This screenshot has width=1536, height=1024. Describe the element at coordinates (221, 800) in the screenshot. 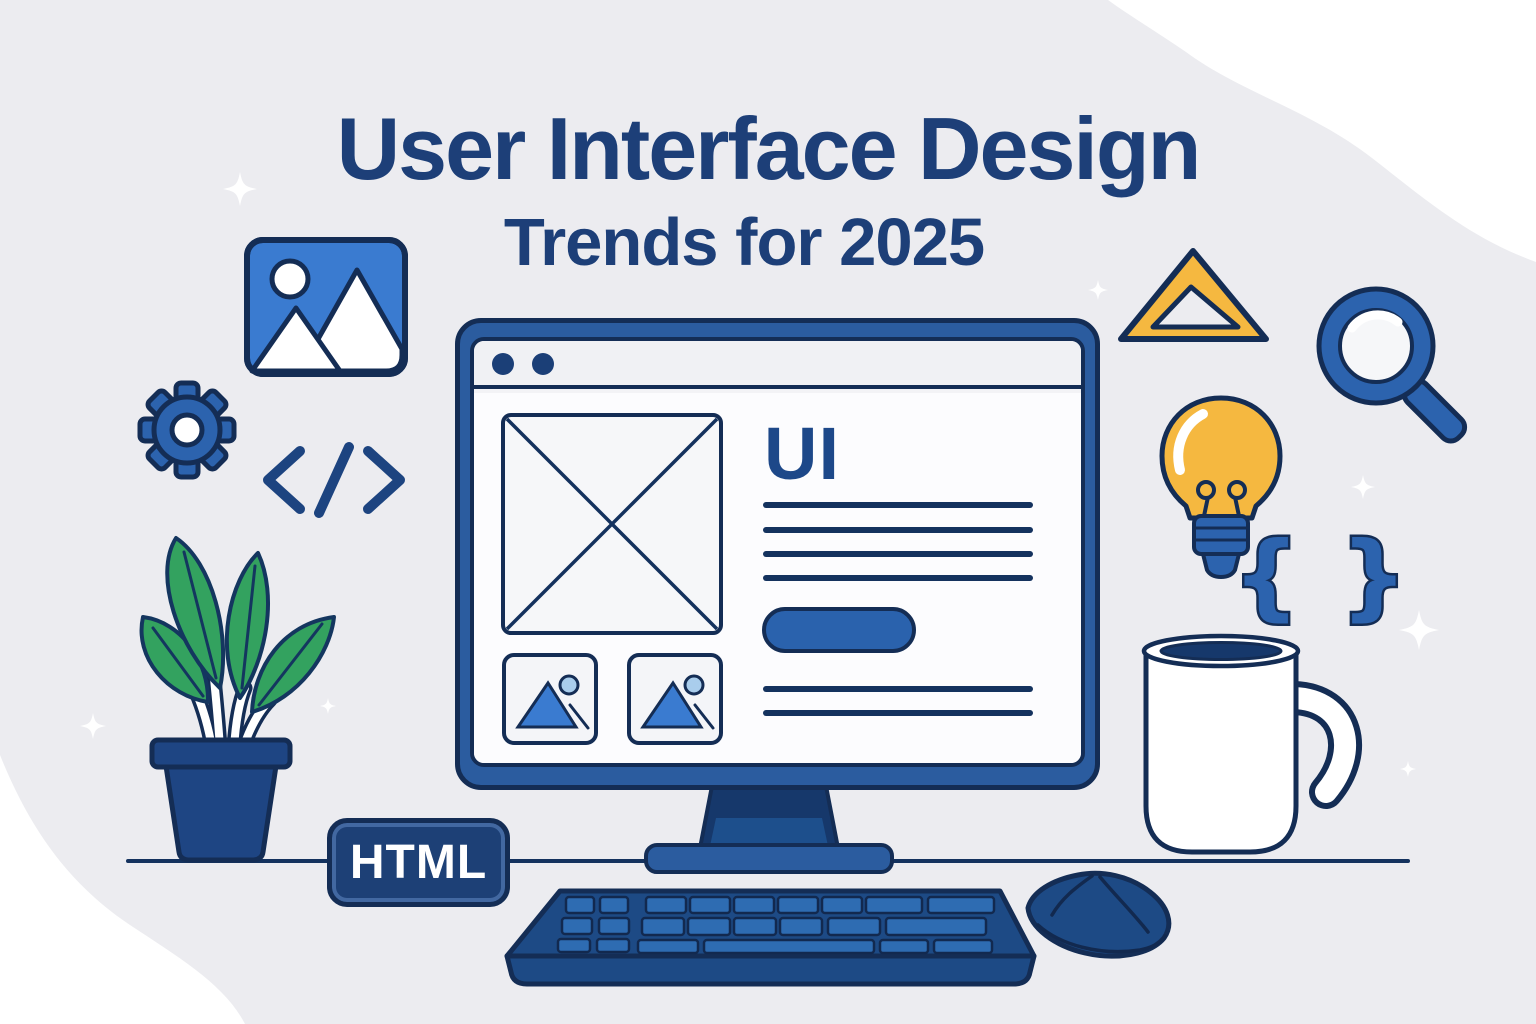

I see `plant-pot` at that location.